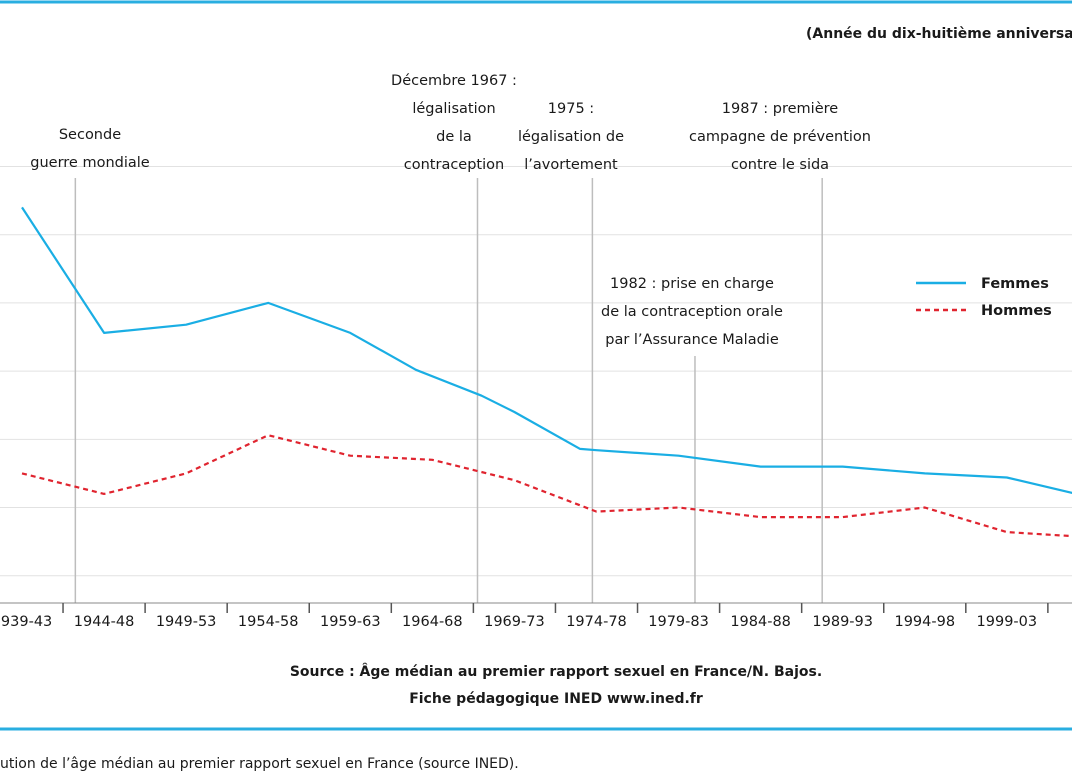  I want to click on x-tick-label: 1959-63, so click(350, 622).